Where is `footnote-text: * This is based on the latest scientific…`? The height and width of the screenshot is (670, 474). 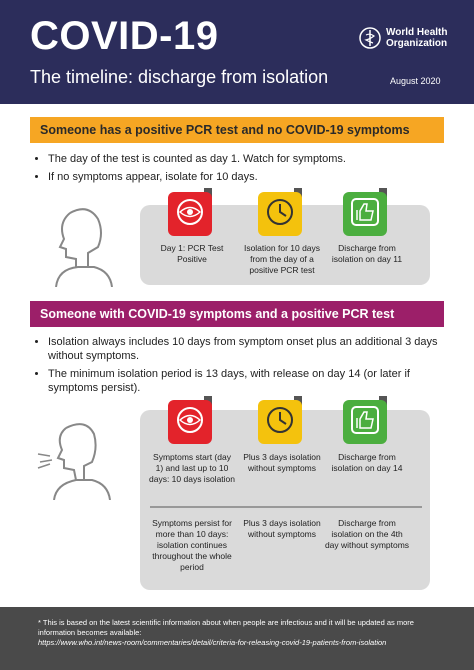 footnote-text: * This is based on the latest scientific… is located at coordinates (226, 627).